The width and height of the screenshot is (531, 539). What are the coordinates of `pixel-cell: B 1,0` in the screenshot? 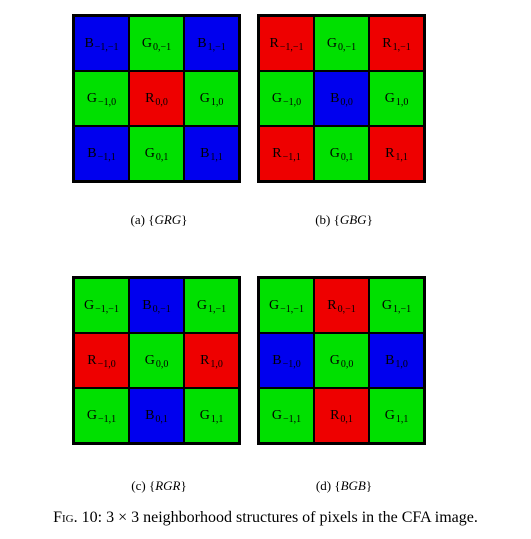 It's located at (396, 360).